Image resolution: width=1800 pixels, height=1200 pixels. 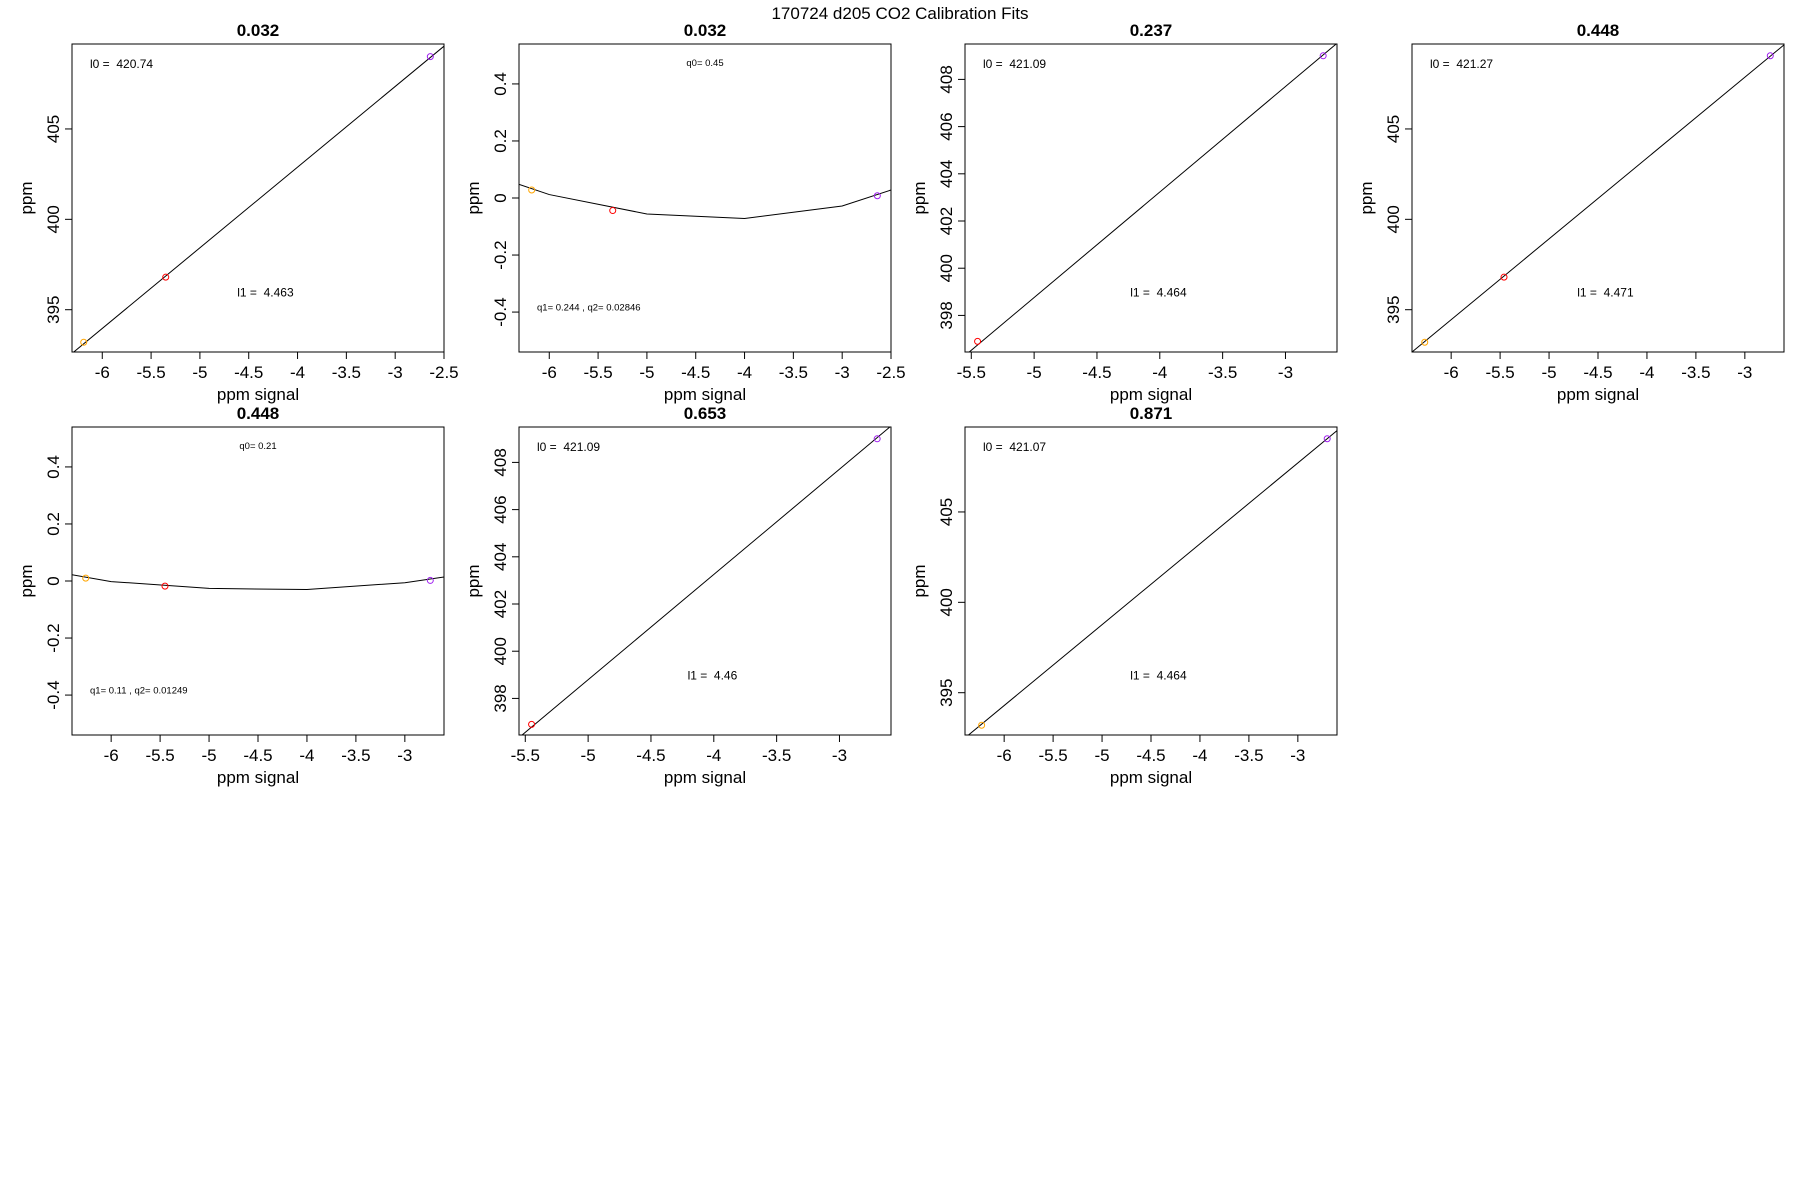 I want to click on annotation: q1= 0.11 , q2= 0.01249, so click(x=139, y=690).